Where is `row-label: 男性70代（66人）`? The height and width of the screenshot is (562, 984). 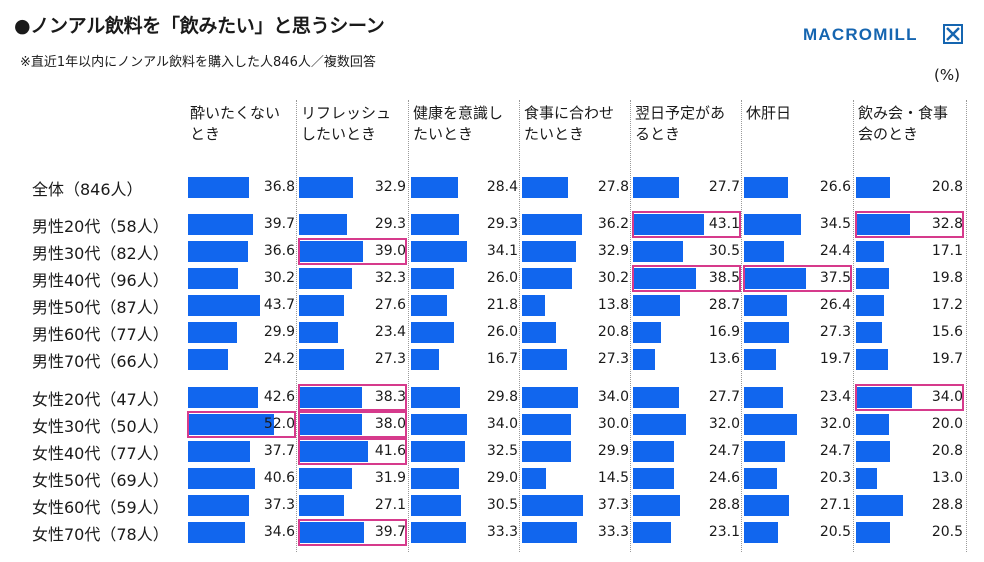 row-label: 男性70代（66人） is located at coordinates (100, 361).